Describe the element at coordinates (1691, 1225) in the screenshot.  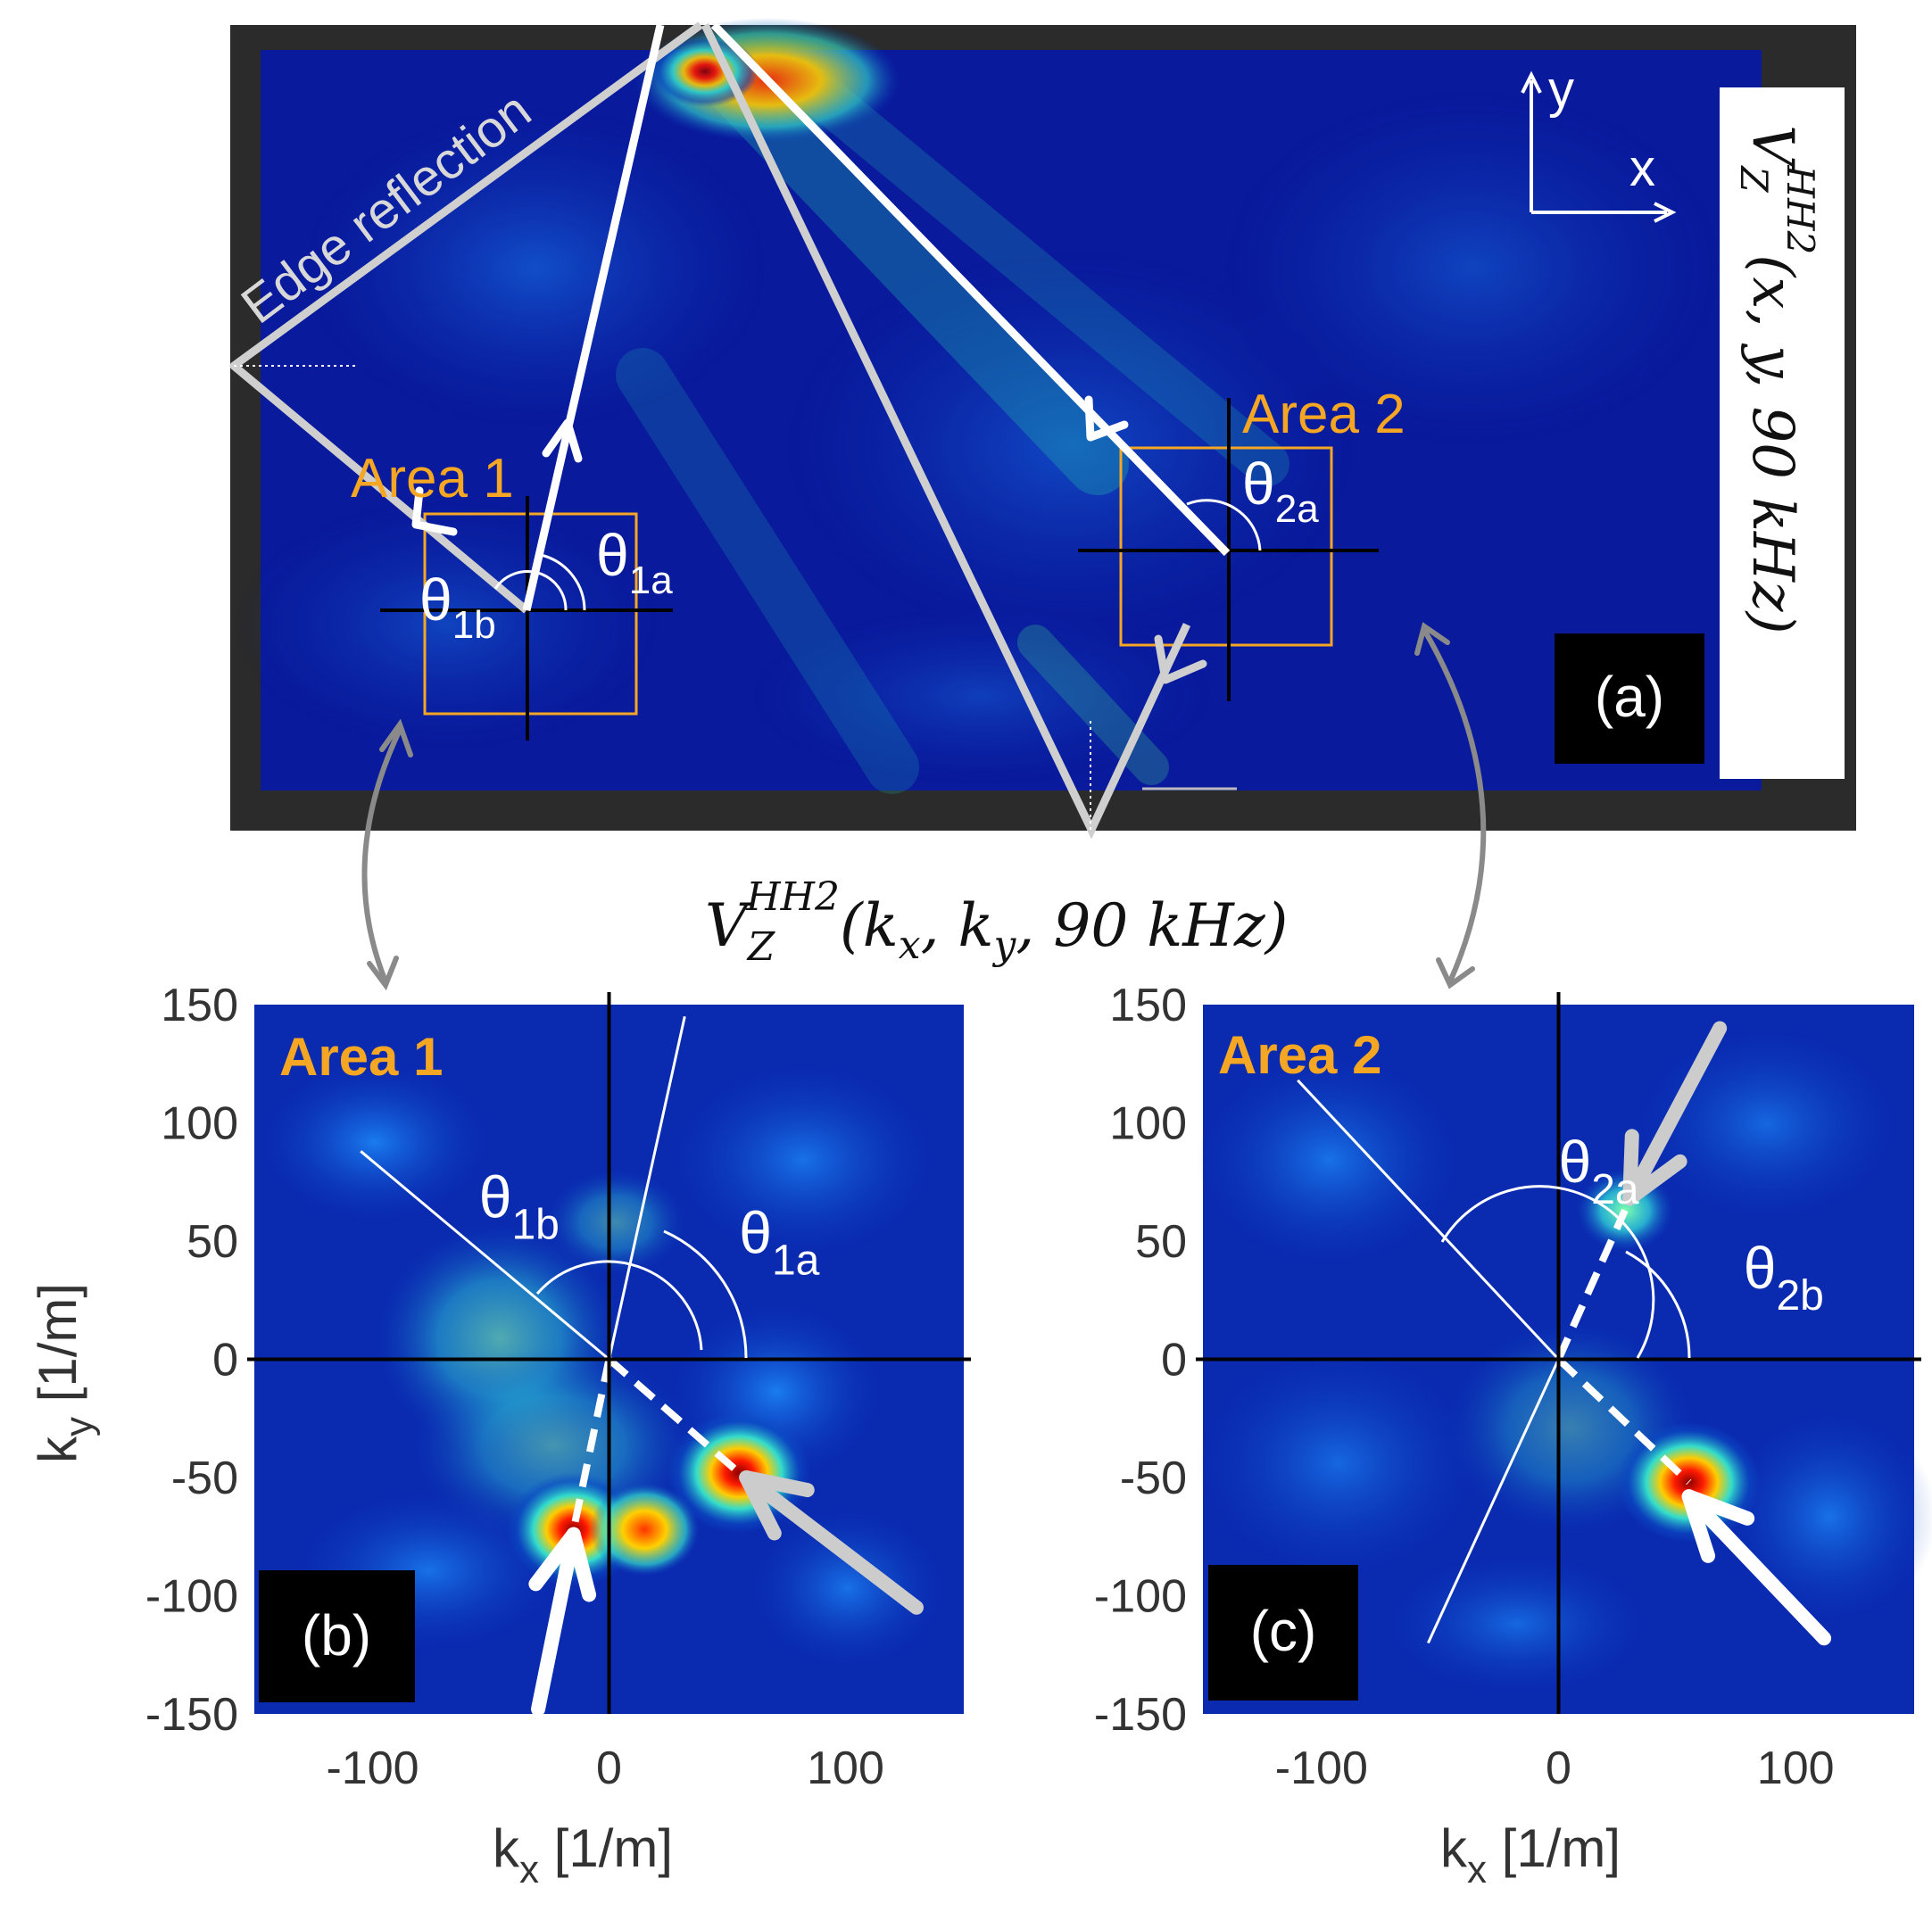
I see `thetas-c: θ2a θ2b` at that location.